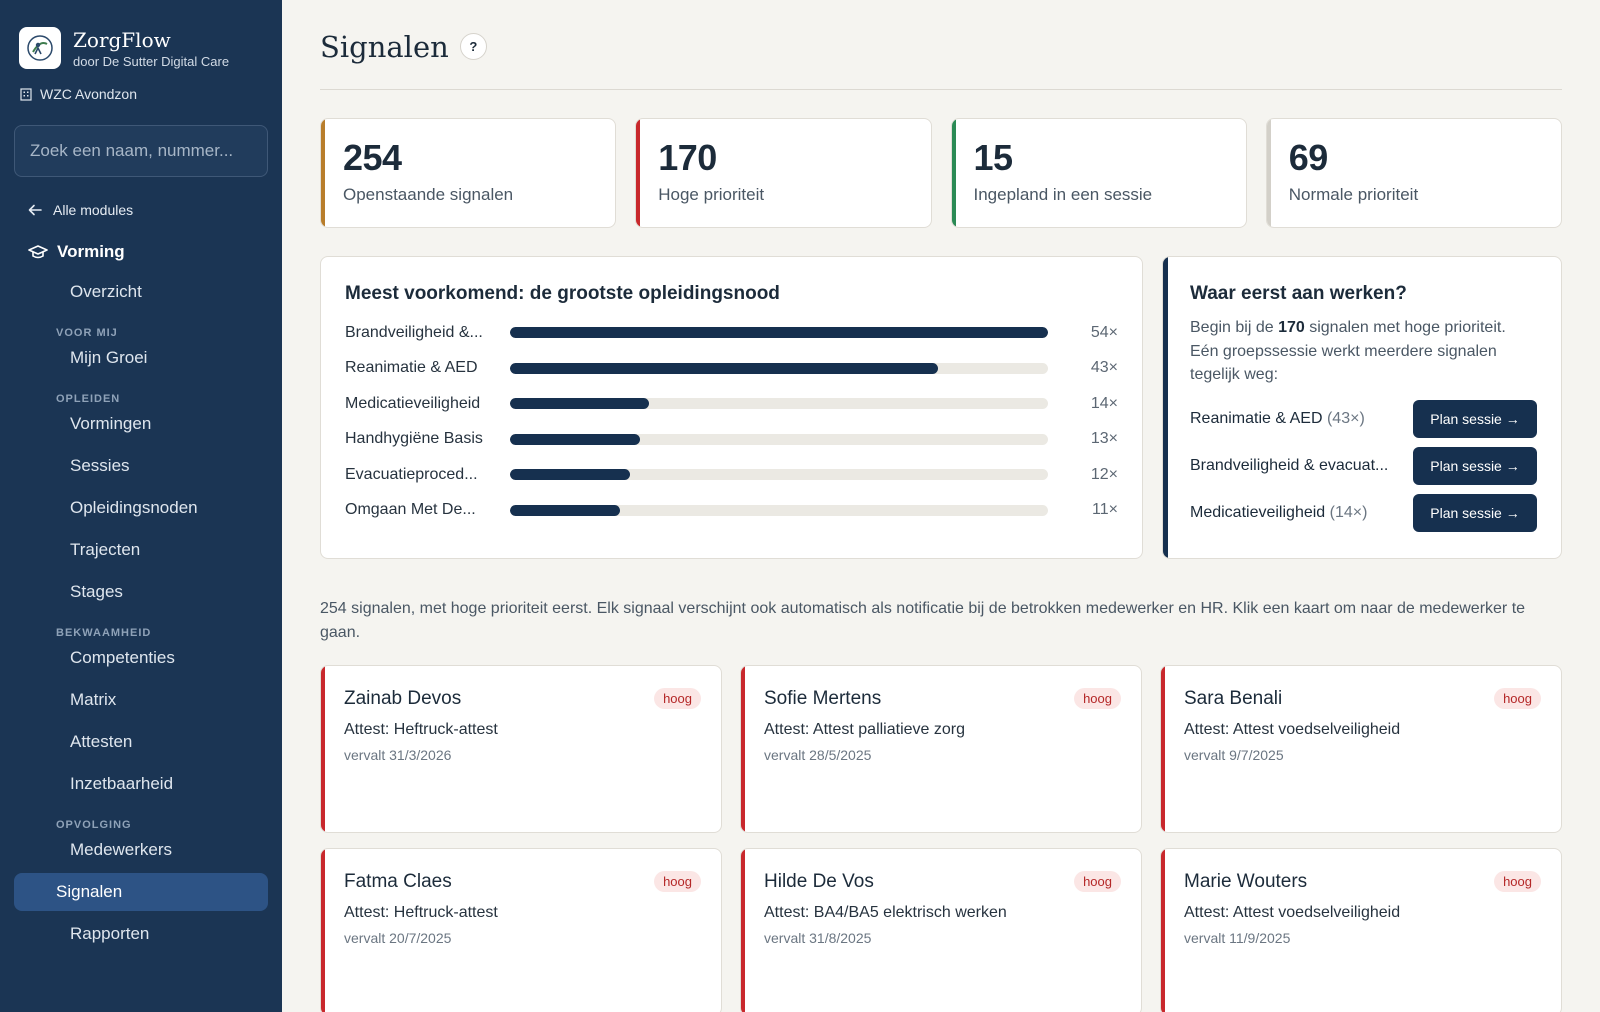  What do you see at coordinates (105, 549) in the screenshot?
I see `sidebar-item-trajecten: Trajecten` at bounding box center [105, 549].